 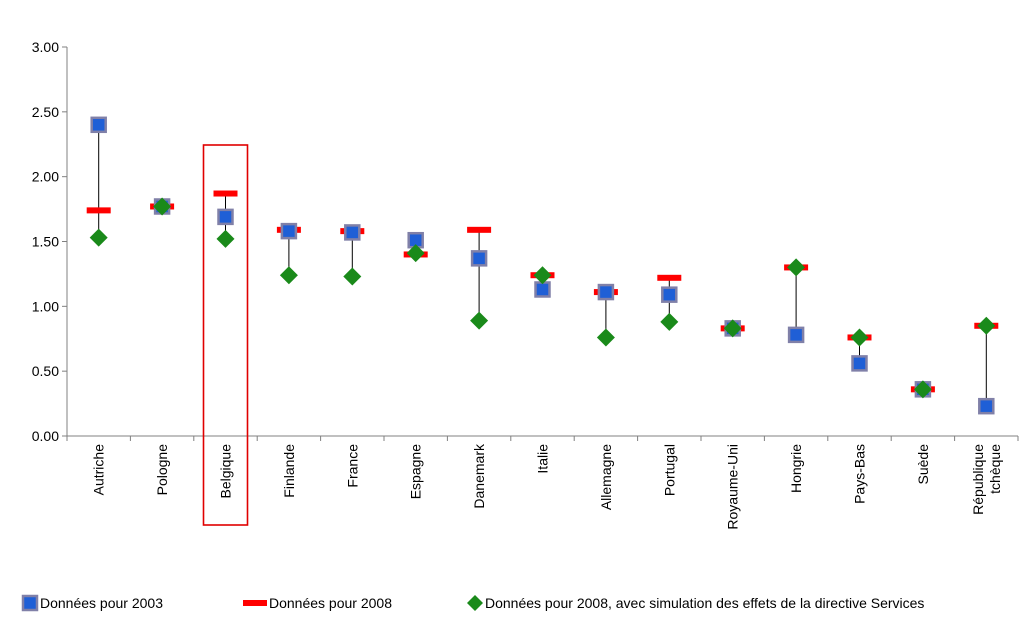 I want to click on x-tick-label: Pays-Bas, so click(x=860, y=474).